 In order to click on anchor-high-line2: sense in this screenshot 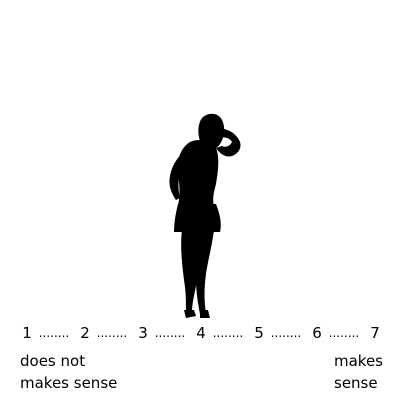, I will do `click(356, 383)`.